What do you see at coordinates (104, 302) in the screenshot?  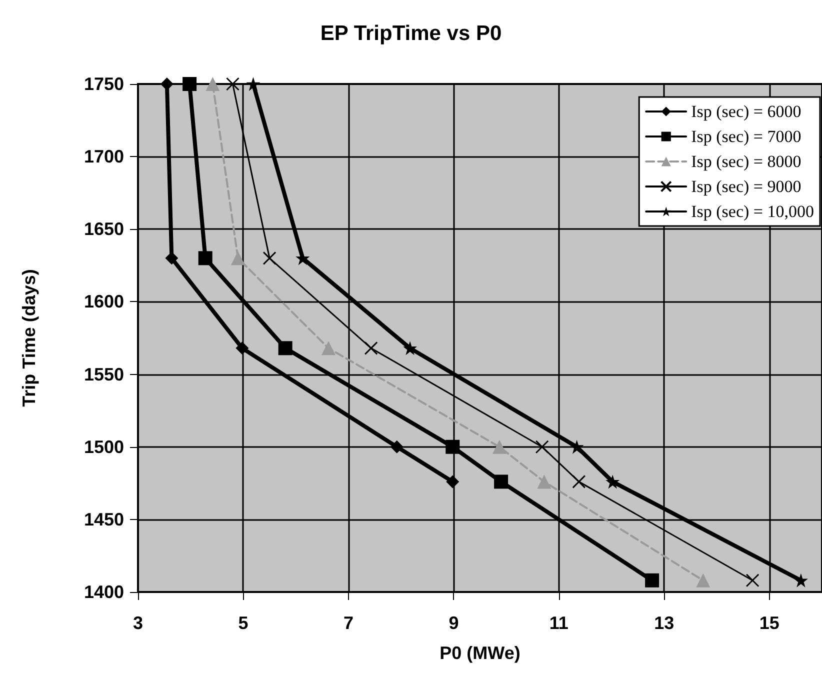 I see `y-tick-label: 1600` at bounding box center [104, 302].